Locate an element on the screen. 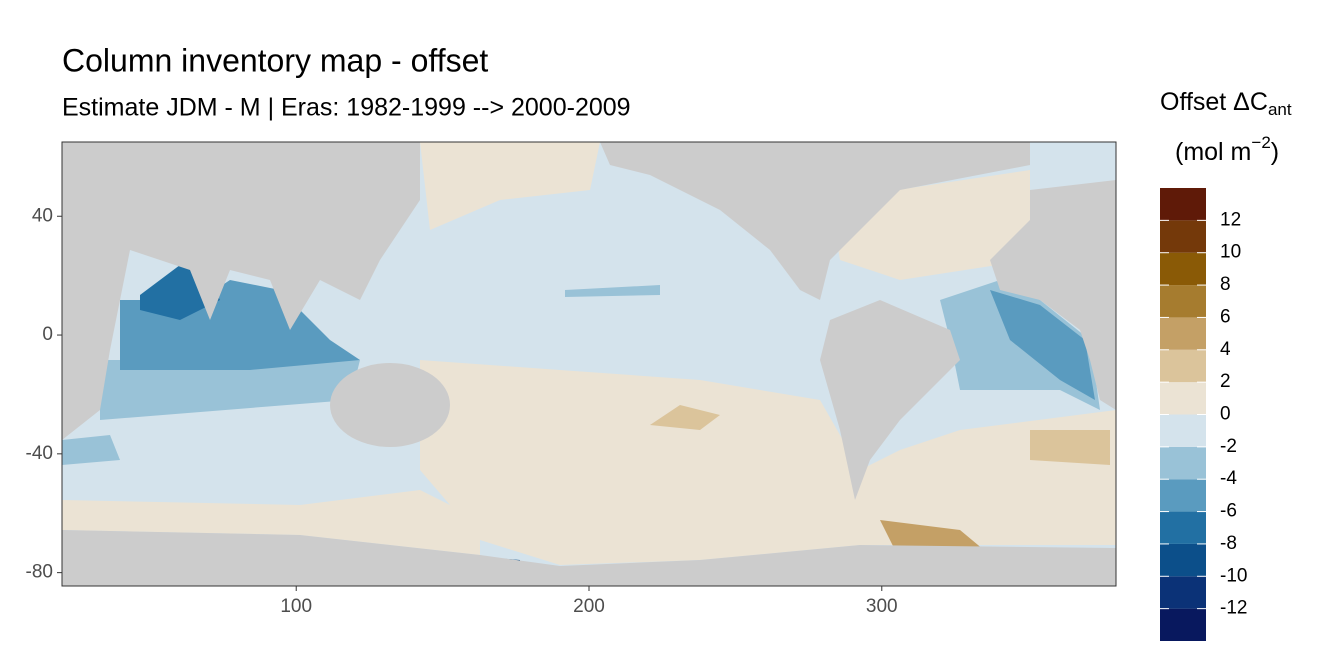  legend: Offset ΔCant (mol m−2) is located at coordinates (1226, 127).